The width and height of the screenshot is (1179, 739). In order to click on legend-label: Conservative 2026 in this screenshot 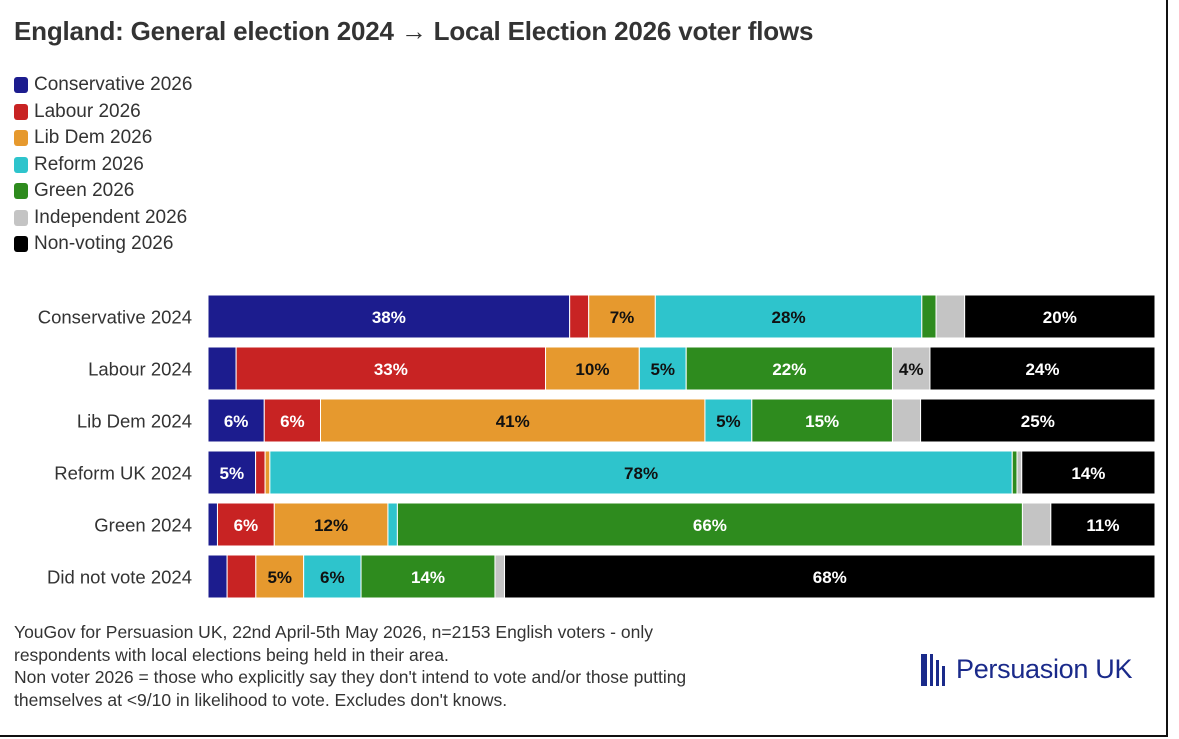, I will do `click(113, 85)`.